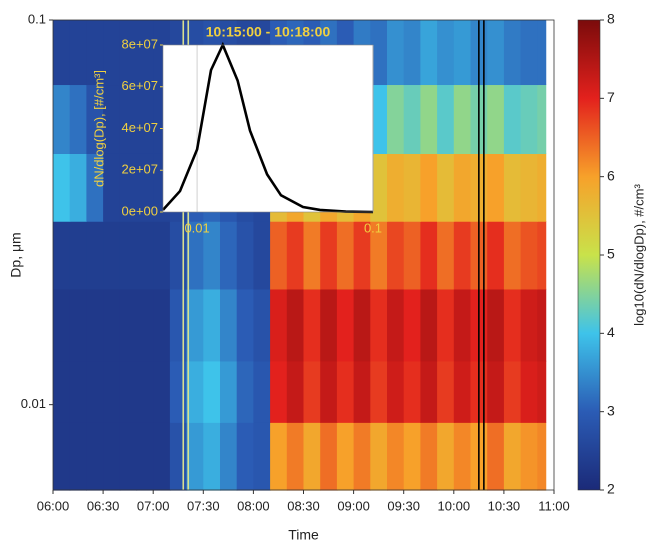 The width and height of the screenshot is (652, 546). What do you see at coordinates (611, 410) in the screenshot?
I see `colorbar-tick-label: 3` at bounding box center [611, 410].